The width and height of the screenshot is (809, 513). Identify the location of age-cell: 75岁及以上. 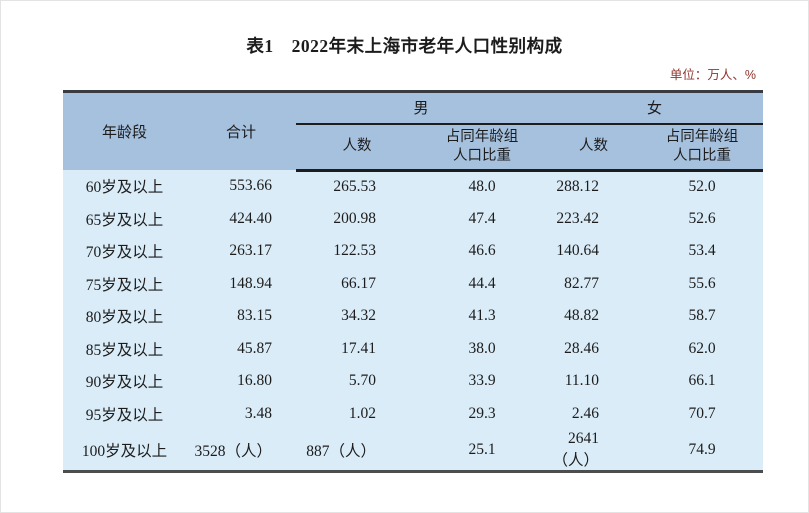
(124, 283).